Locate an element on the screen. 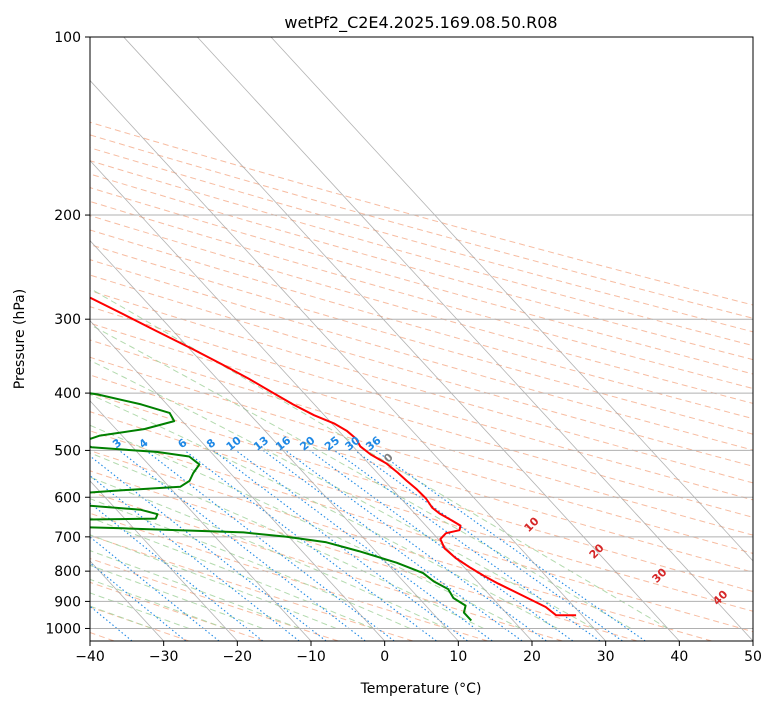  x-tick-label: 40 is located at coordinates (679, 657).